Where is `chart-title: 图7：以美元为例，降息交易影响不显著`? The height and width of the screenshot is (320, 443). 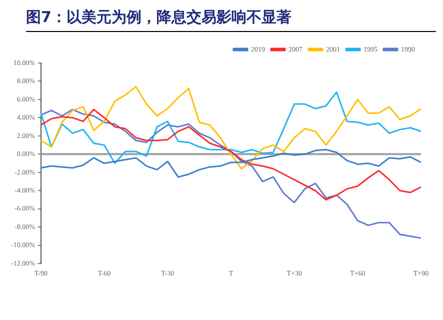
chart-title: 图7：以美元为例，降息交易影响不显著 is located at coordinates (231, 20).